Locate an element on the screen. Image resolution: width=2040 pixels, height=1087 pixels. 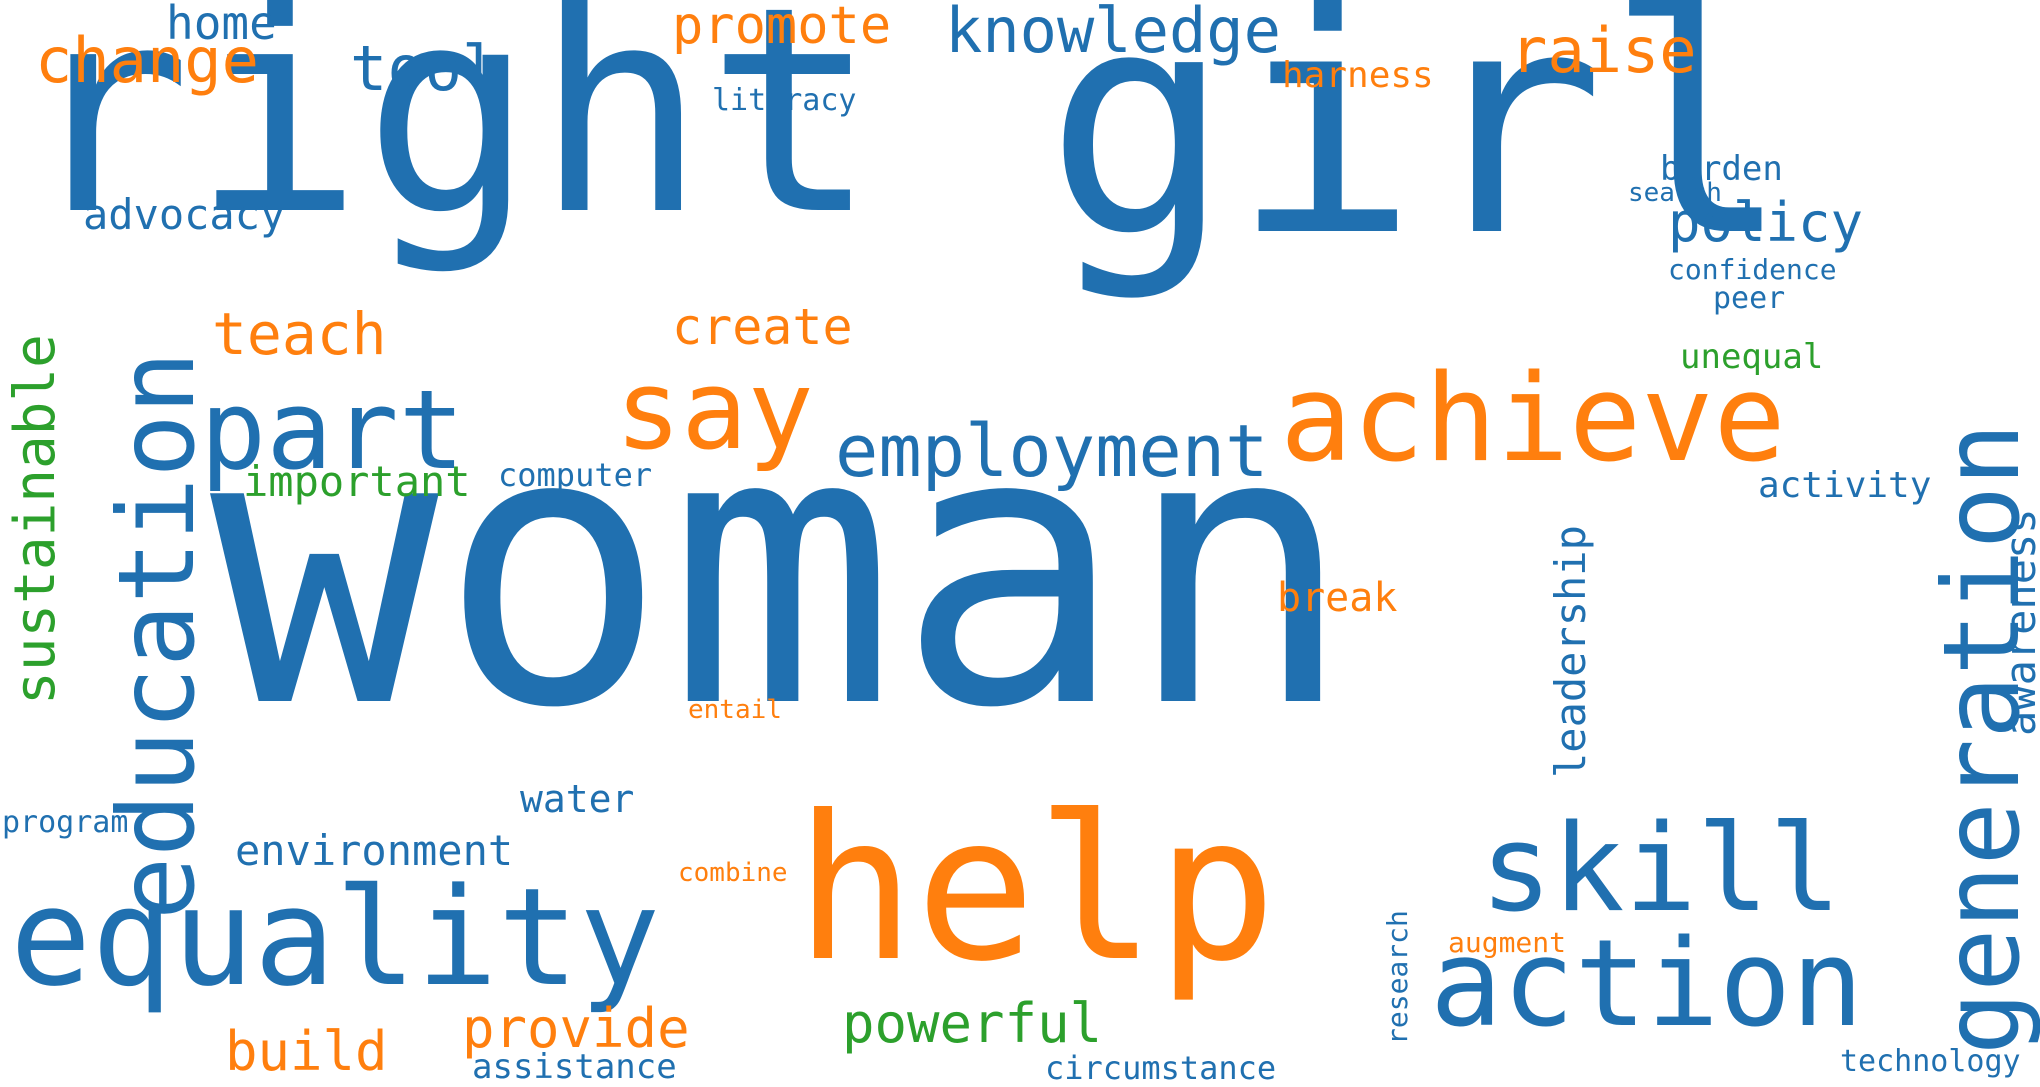
word-help: help is located at coordinates (1036, 889).